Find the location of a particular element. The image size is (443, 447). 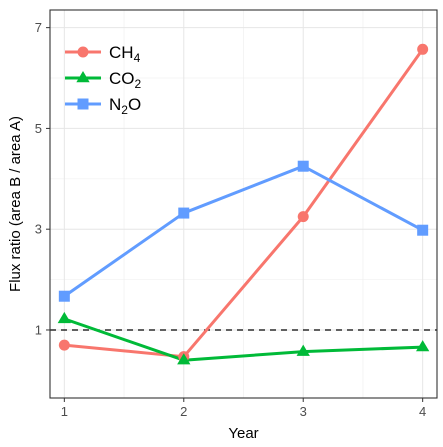

x-axis-title: Year is located at coordinates (243, 433).